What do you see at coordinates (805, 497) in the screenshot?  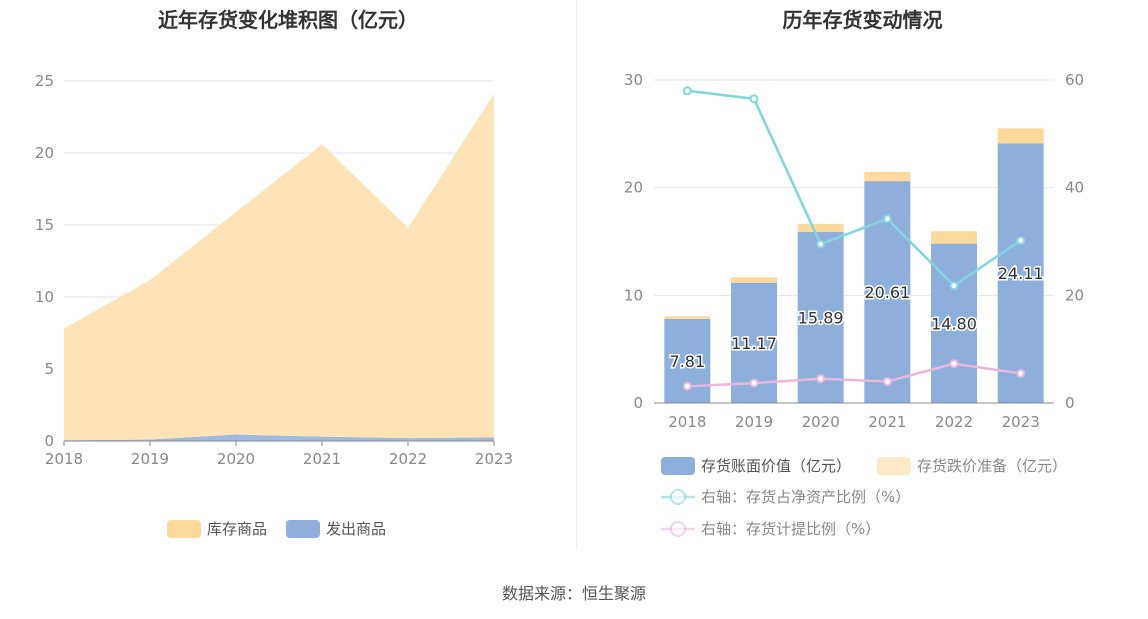 I see `legend-label: 右轴：存货占净资产比例（%）` at bounding box center [805, 497].